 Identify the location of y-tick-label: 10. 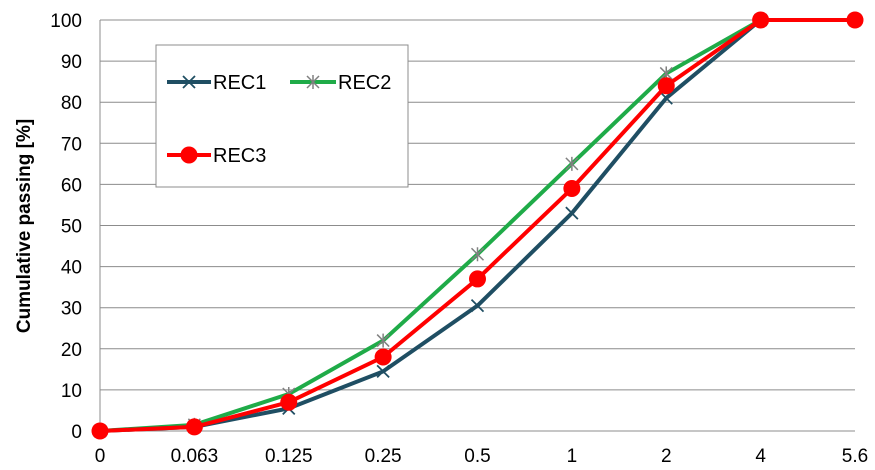
(71, 391).